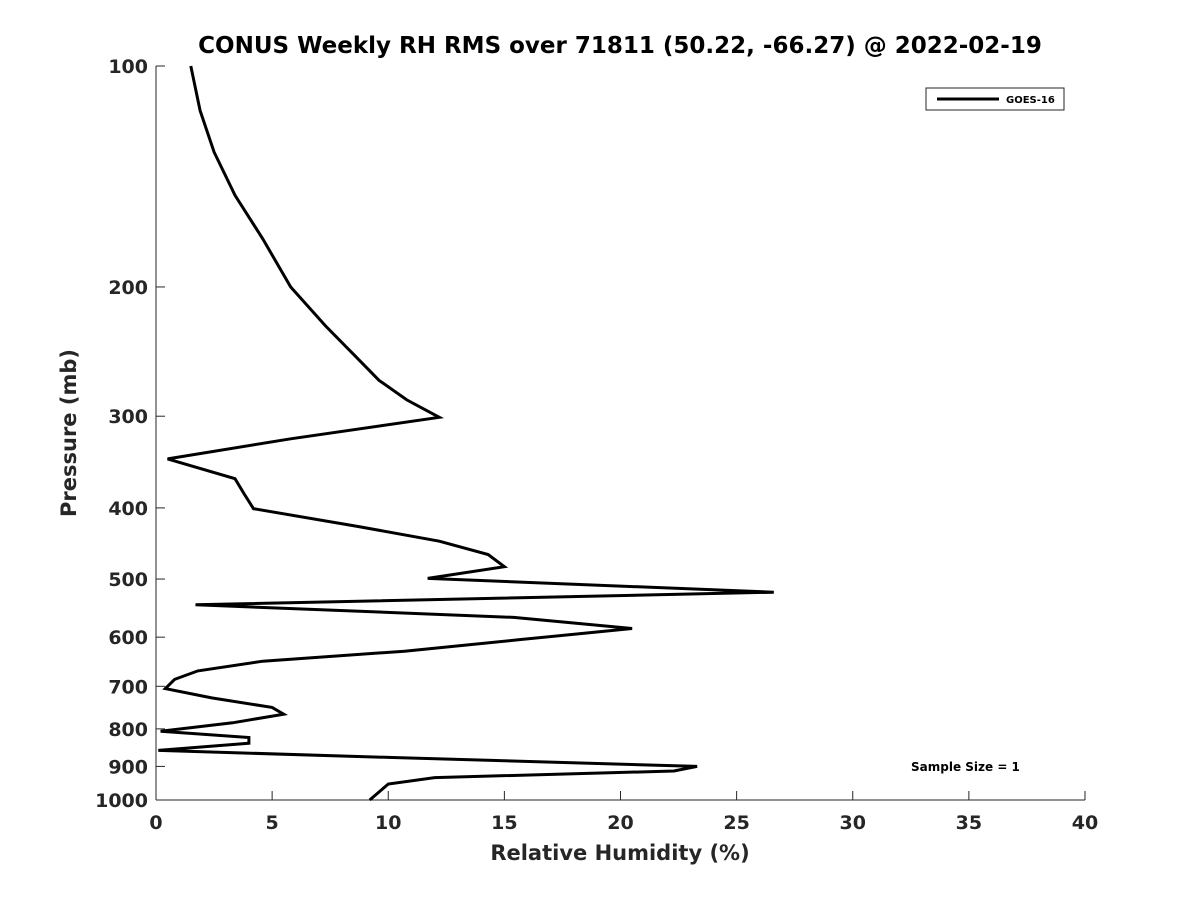 The height and width of the screenshot is (900, 1200). What do you see at coordinates (1030, 100) in the screenshot?
I see `legend-label-goes-16: GOES-16` at bounding box center [1030, 100].